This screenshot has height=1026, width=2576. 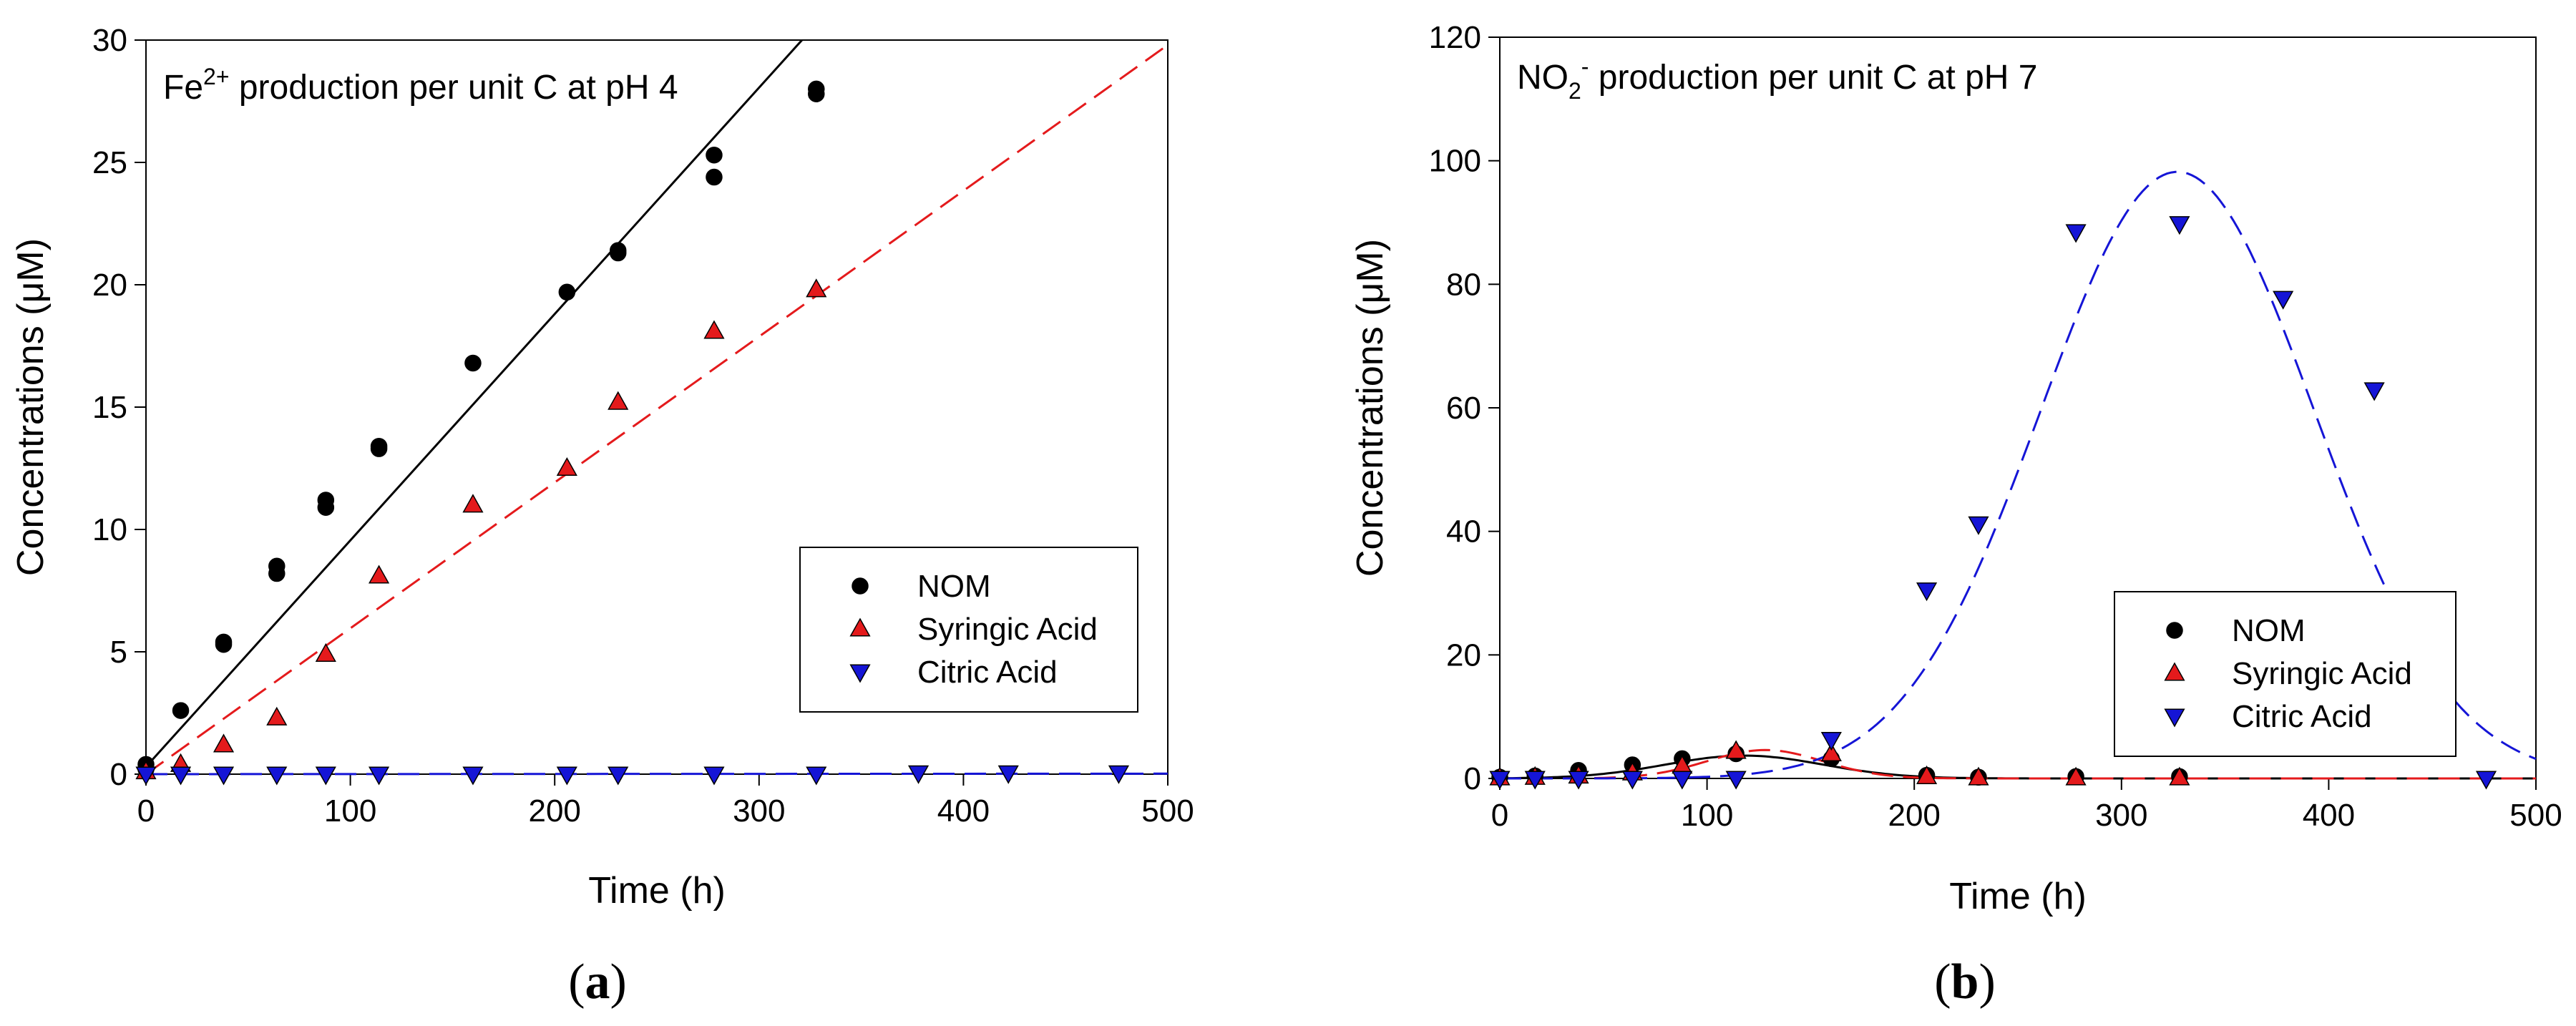 What do you see at coordinates (1463, 284) in the screenshot?
I see `y-tick-label: 80` at bounding box center [1463, 284].